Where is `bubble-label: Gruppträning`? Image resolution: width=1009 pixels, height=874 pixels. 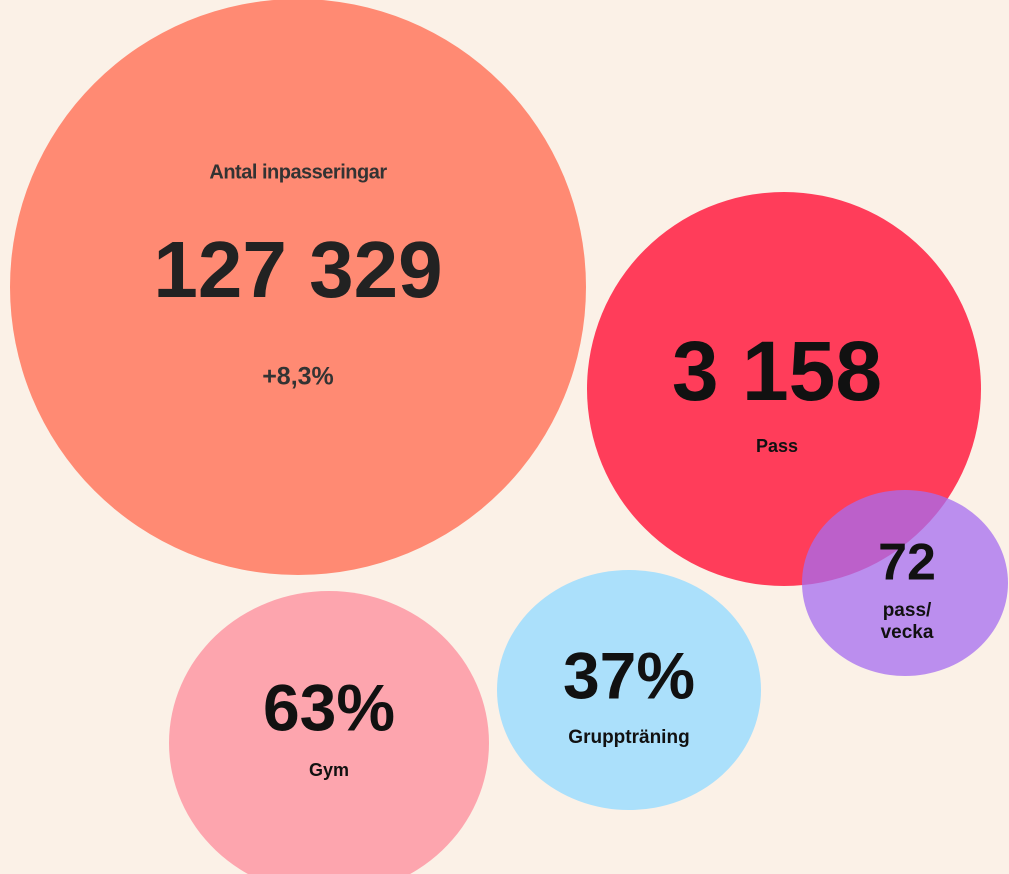
bubble-label: Gruppträning is located at coordinates (628, 737).